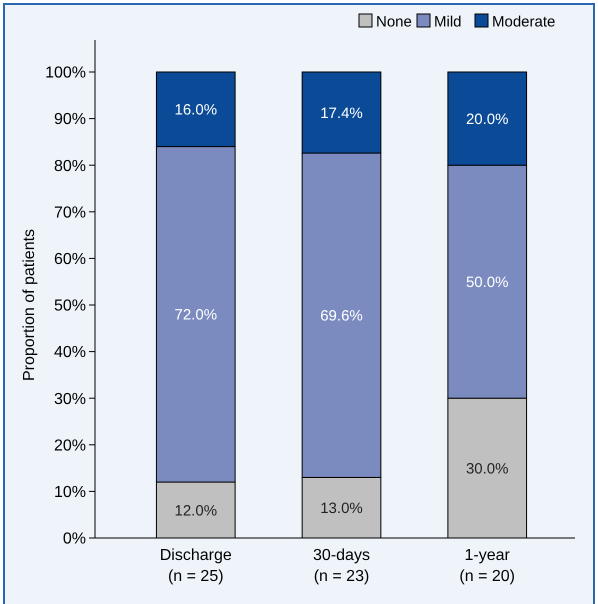 This screenshot has height=604, width=598. Describe the element at coordinates (74, 539) in the screenshot. I see `y-tick-label: 0%` at that location.